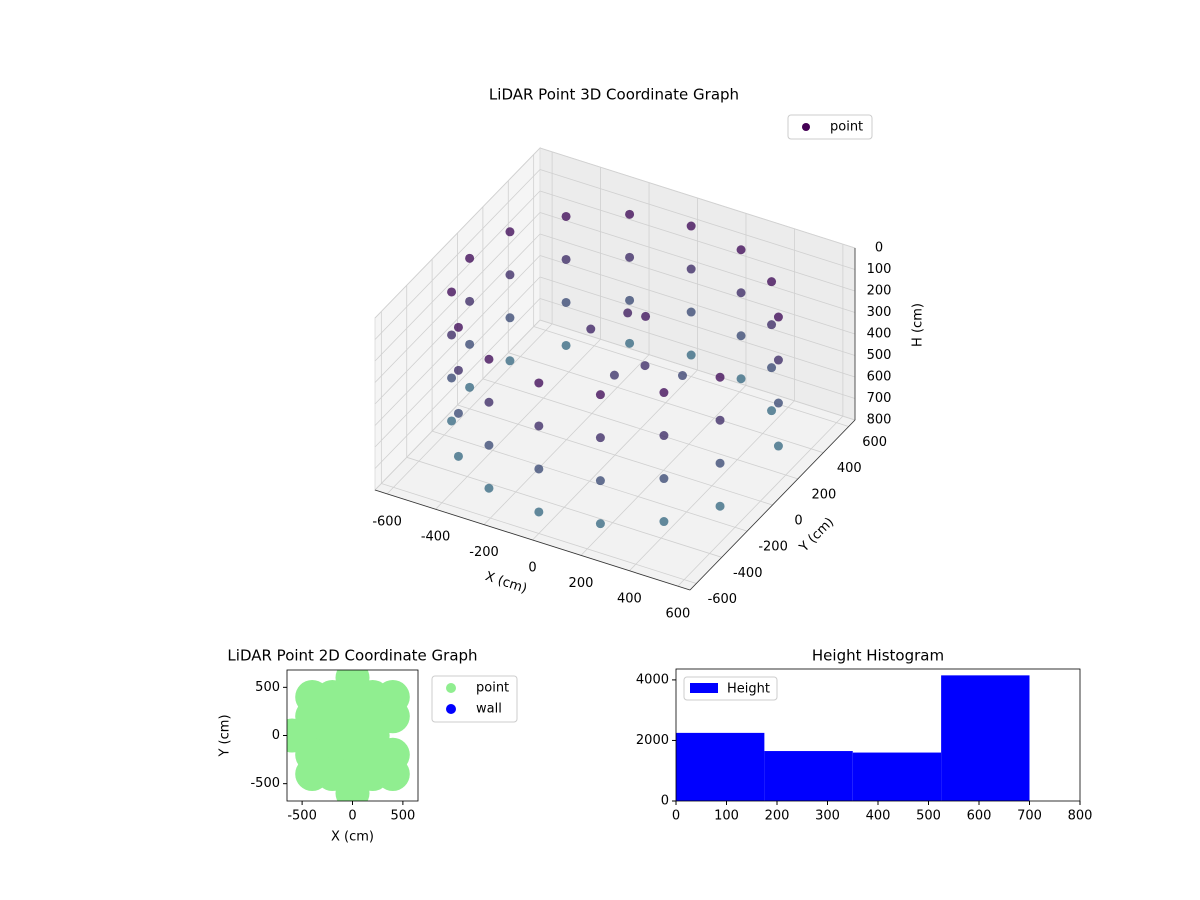 Image resolution: width=1200 pixels, height=900 pixels. Describe the element at coordinates (1029, 816) in the screenshot. I see `x-tick-label: 700` at that location.